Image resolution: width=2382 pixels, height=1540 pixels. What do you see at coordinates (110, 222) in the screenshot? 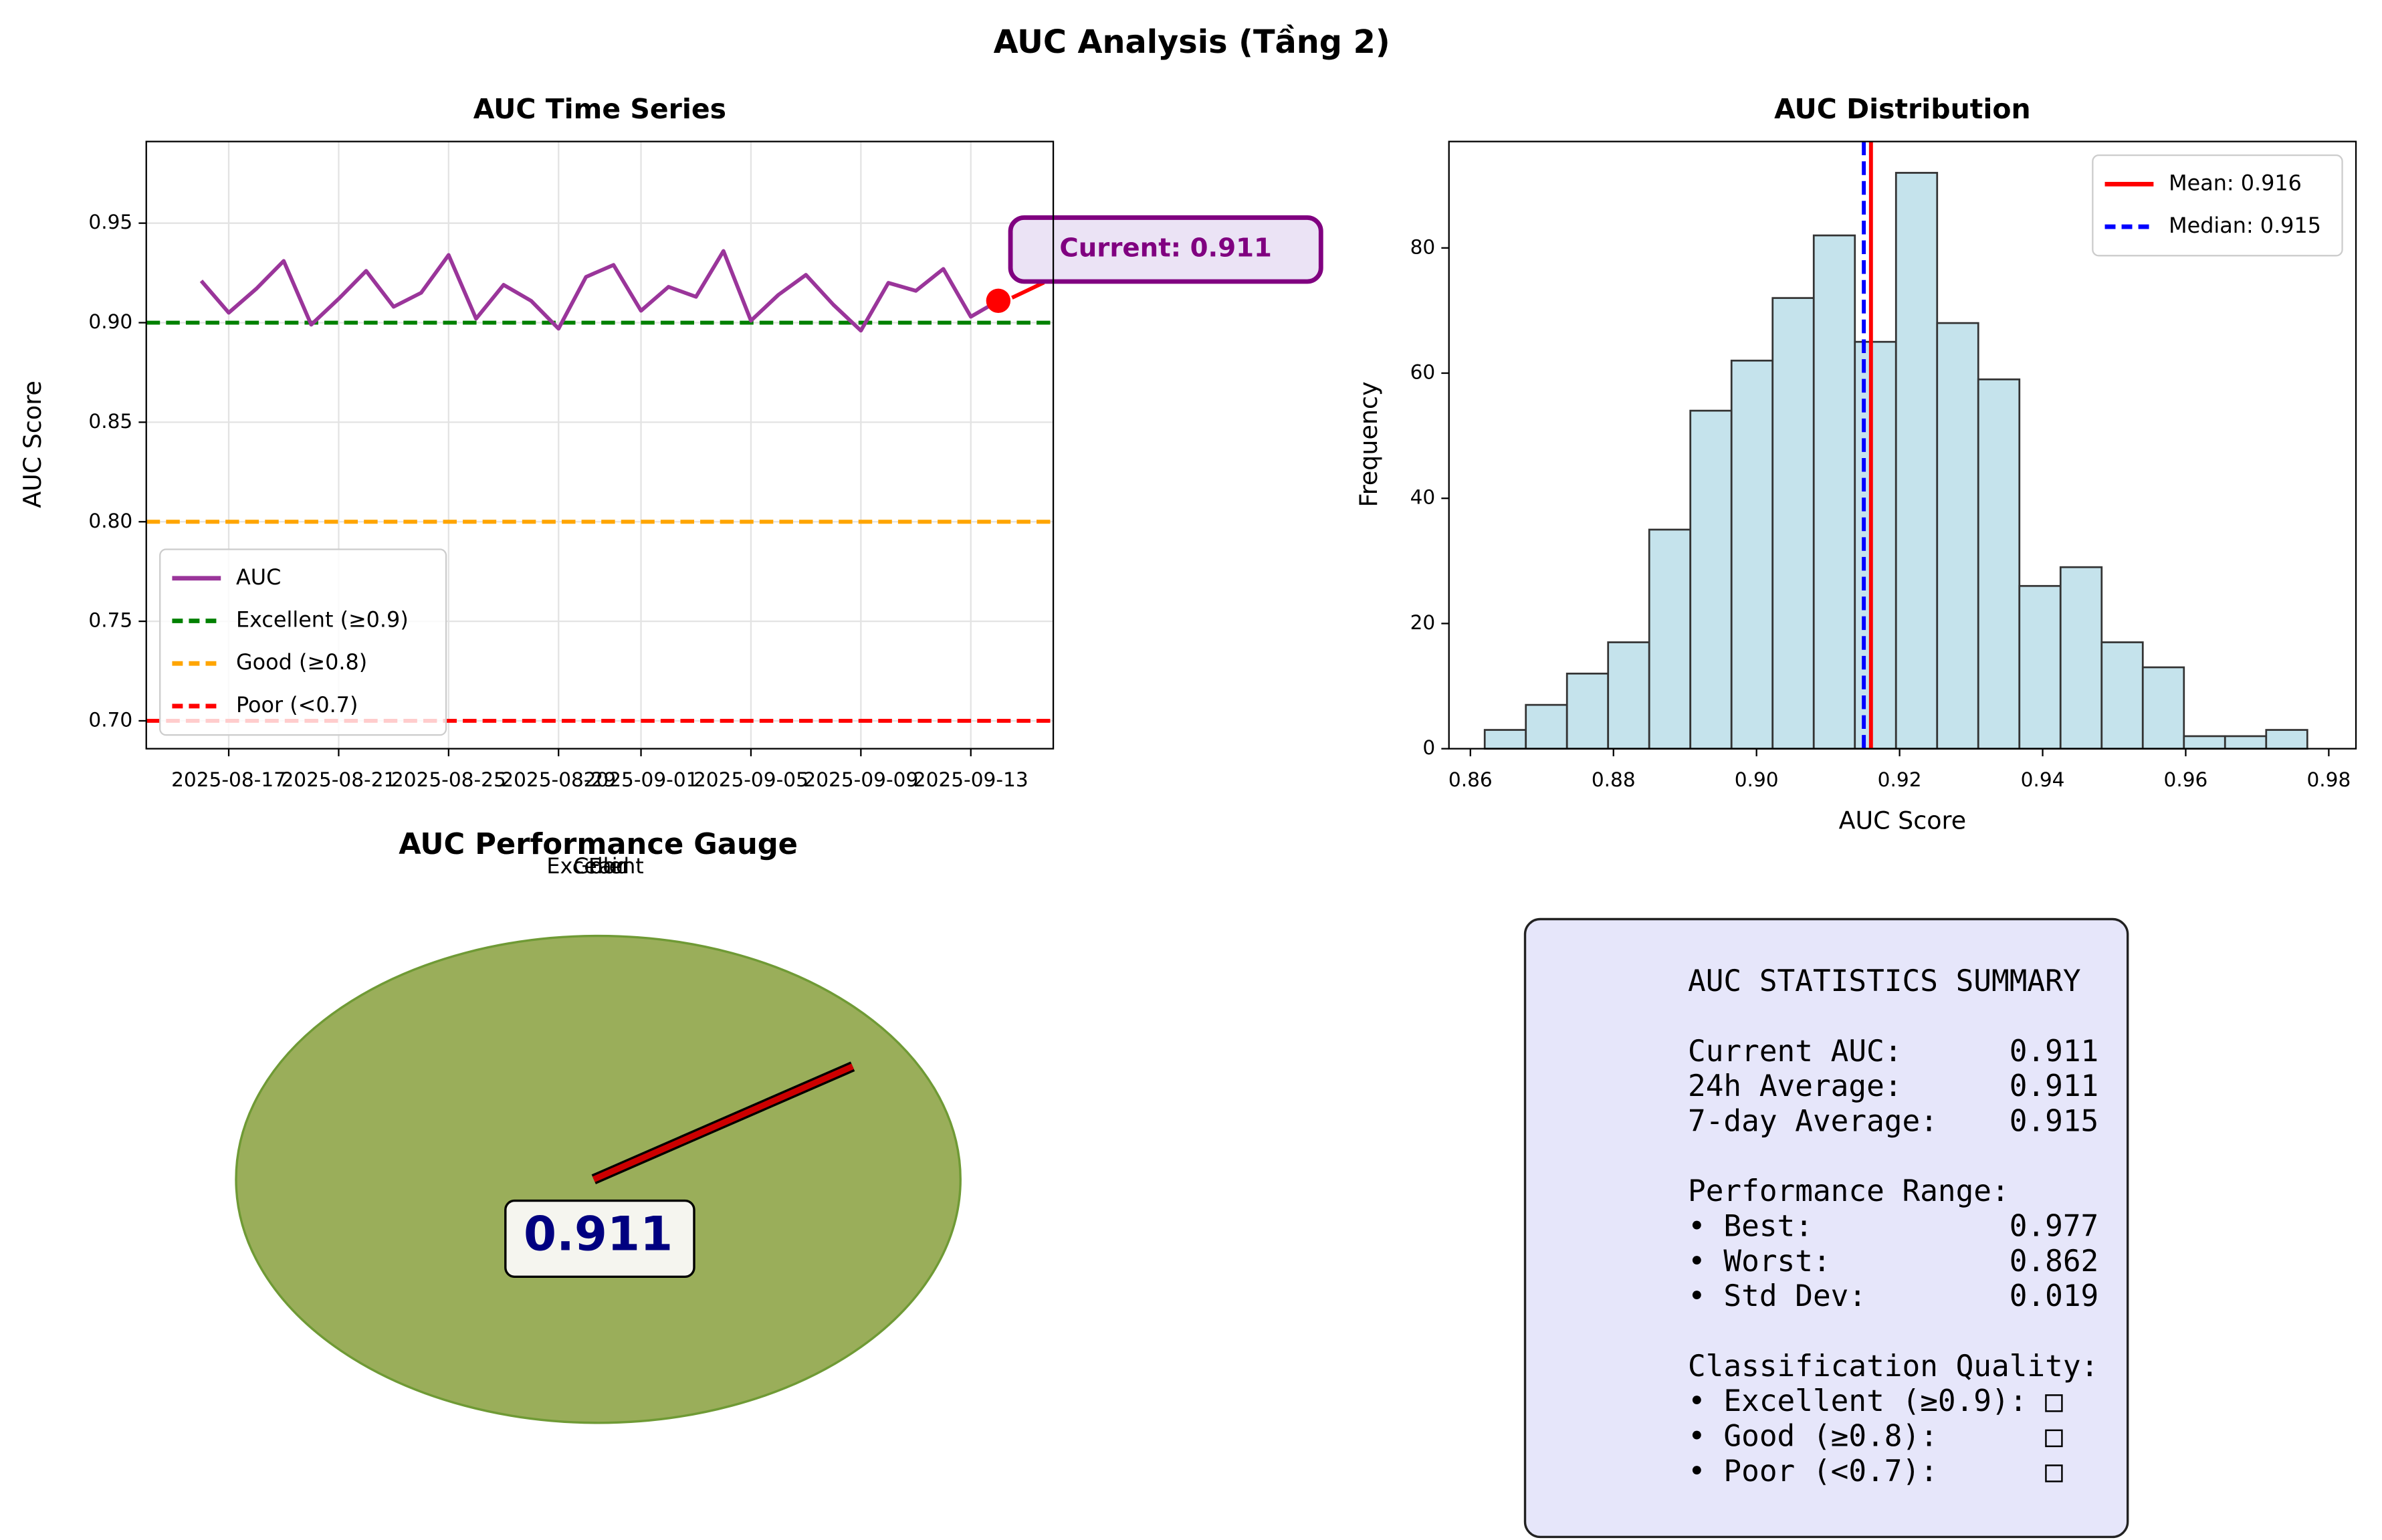
I see `y-tick-label: 0.95` at bounding box center [110, 222].